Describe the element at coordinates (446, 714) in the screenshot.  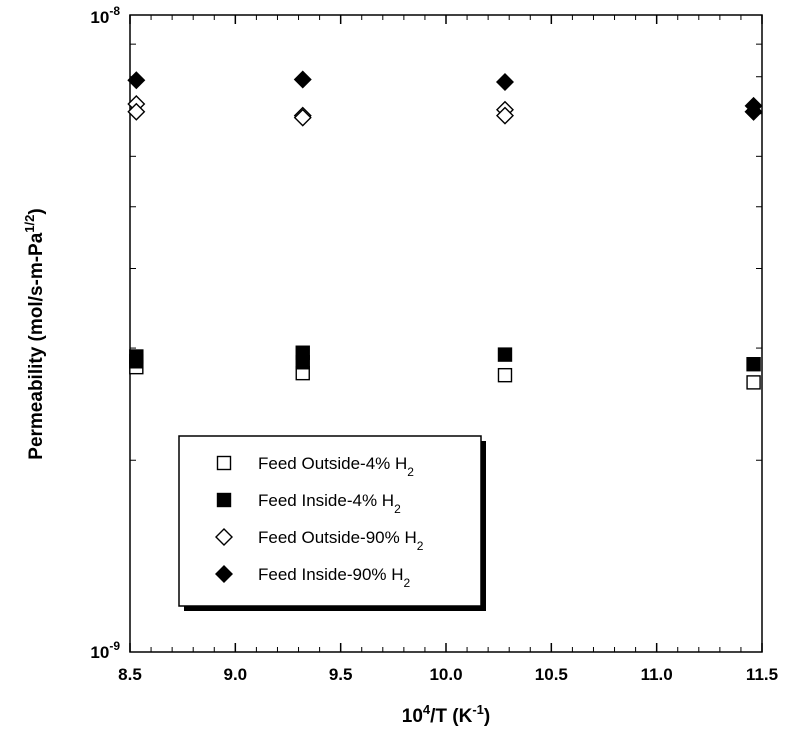
I see `x-axis-label: 104/T (K-1)` at that location.